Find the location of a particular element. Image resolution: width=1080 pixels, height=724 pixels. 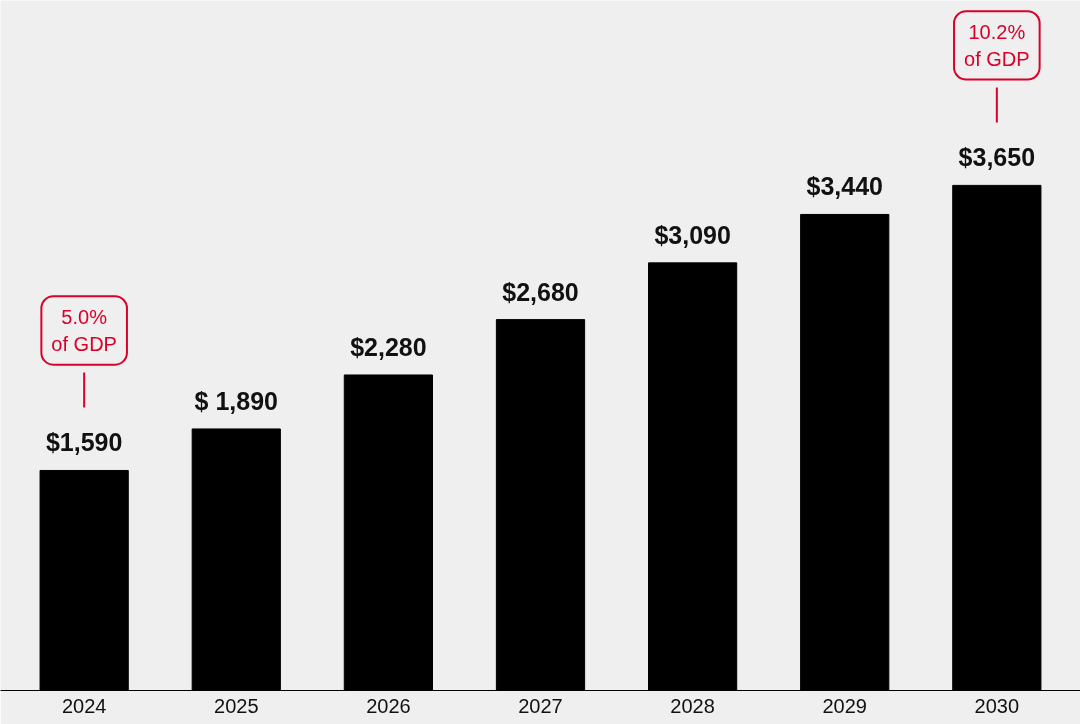

x-tick-label: 2025 is located at coordinates (236, 705).